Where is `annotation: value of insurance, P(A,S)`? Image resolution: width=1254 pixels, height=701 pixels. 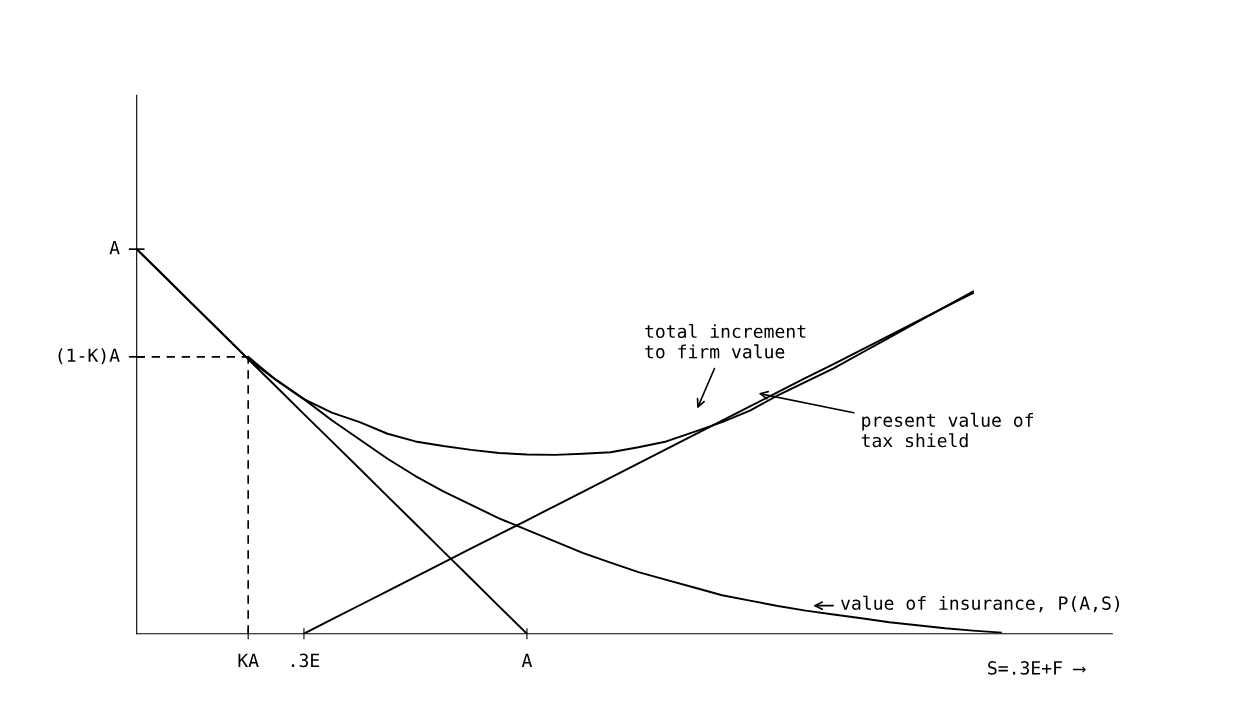 annotation: value of insurance, P(A,S) is located at coordinates (979, 604).